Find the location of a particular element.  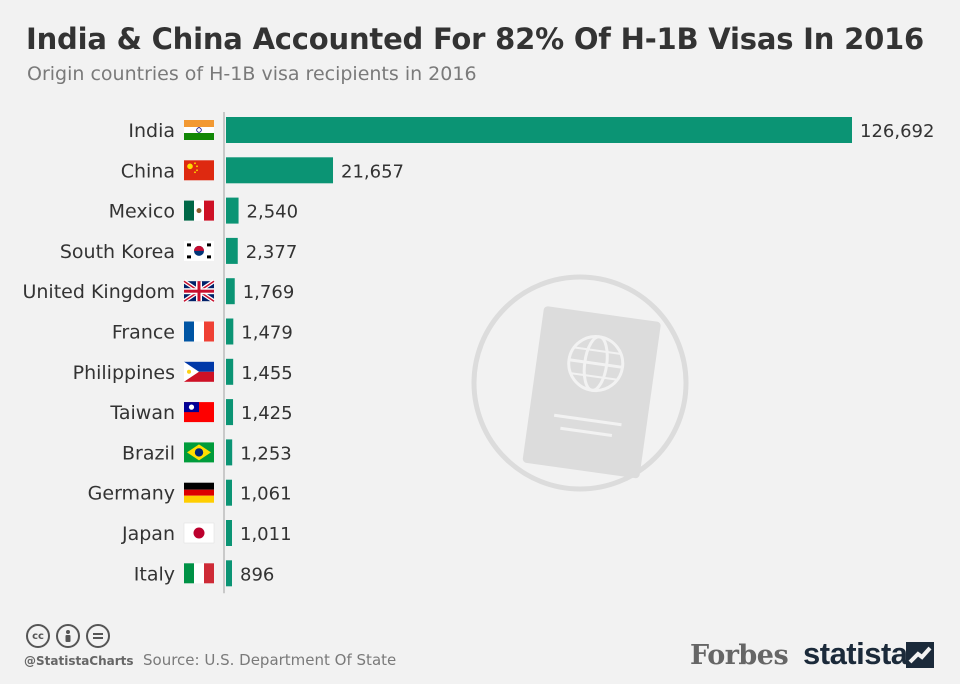

japan-flag-icon is located at coordinates (199, 533).